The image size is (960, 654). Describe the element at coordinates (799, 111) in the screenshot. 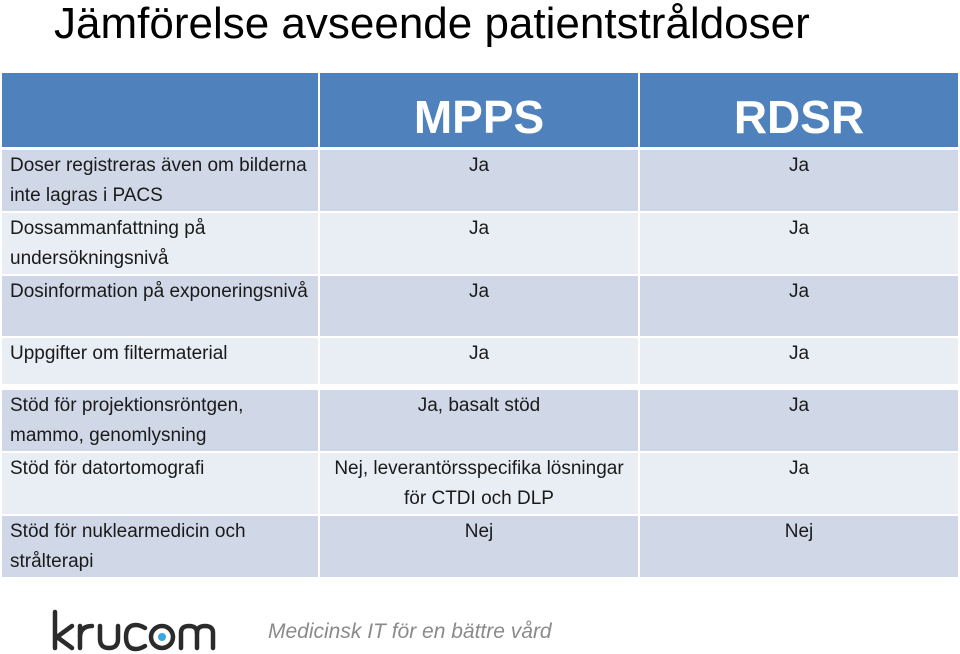

I see `header-rdsr: RDSR` at that location.